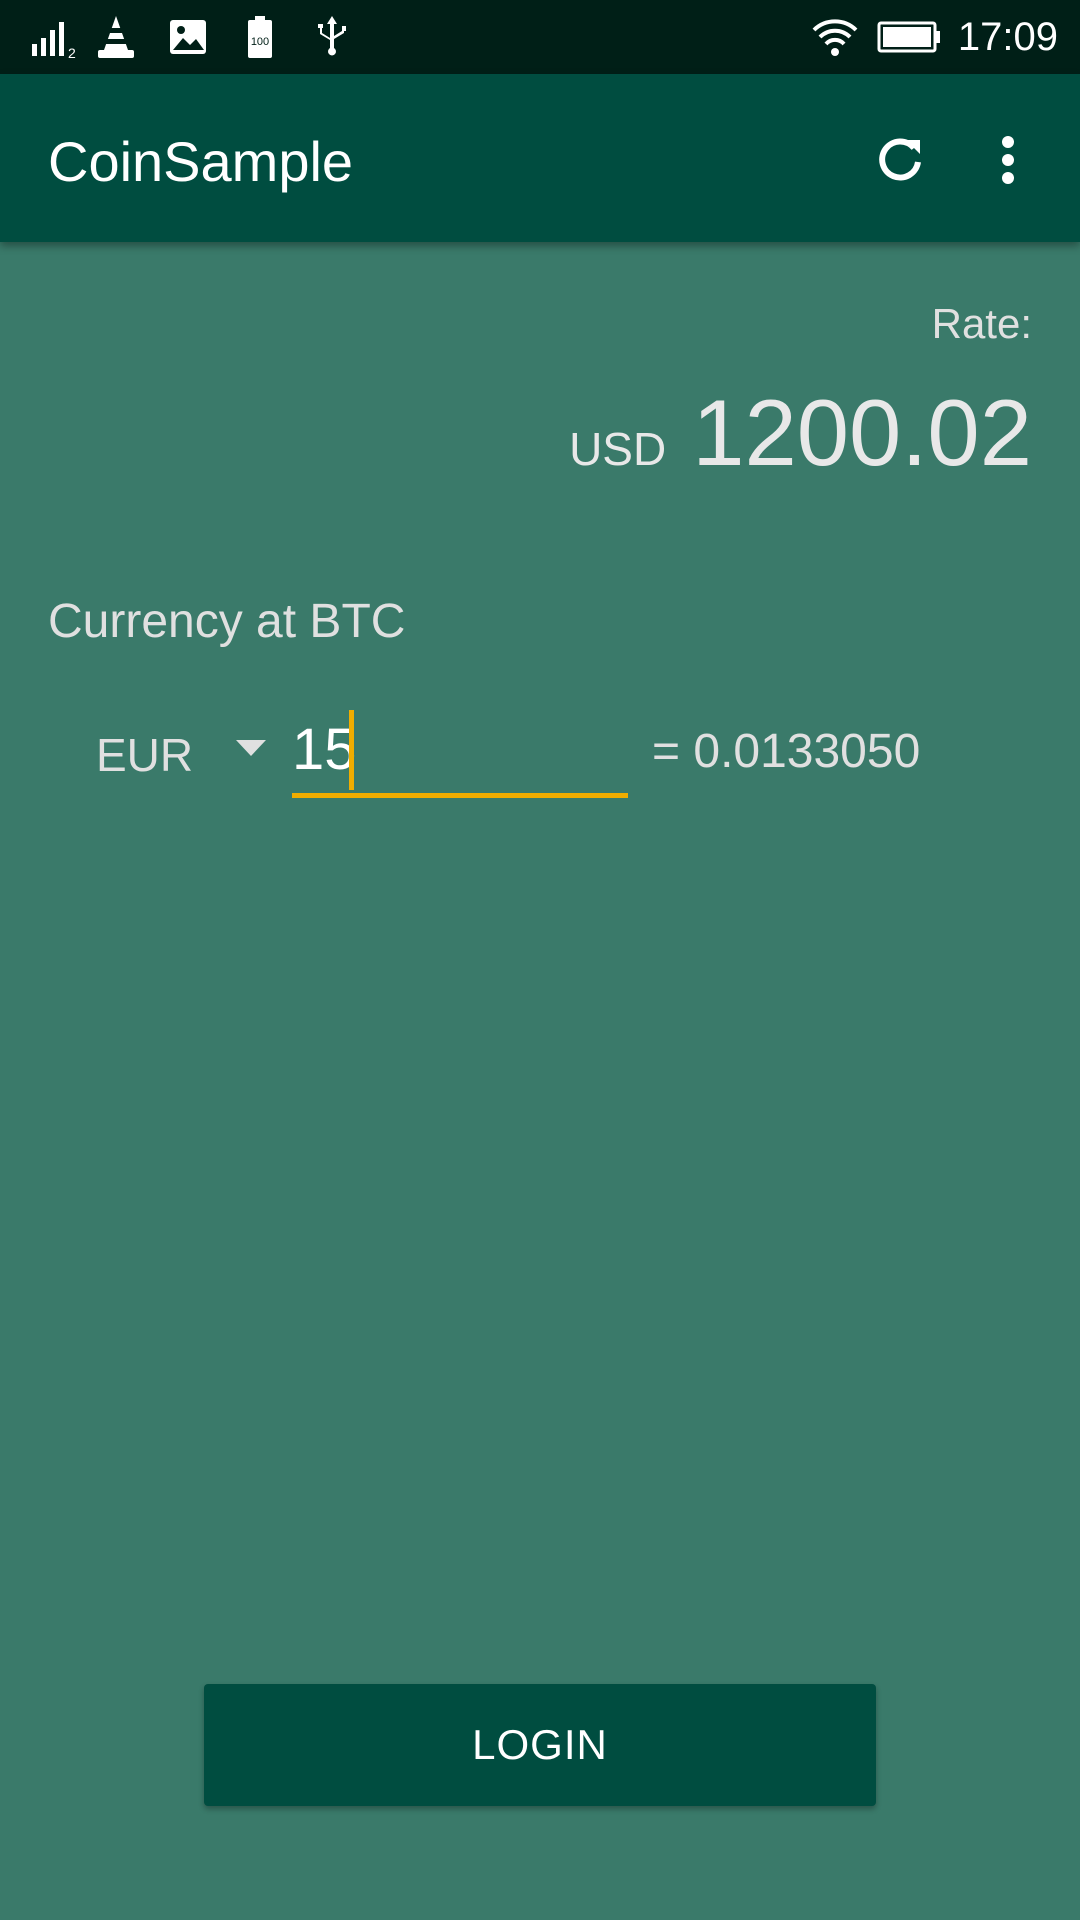 Image resolution: width=1080 pixels, height=1920 pixels. Describe the element at coordinates (540, 37) in the screenshot. I see `status-bar: 2 100 17:09` at that location.